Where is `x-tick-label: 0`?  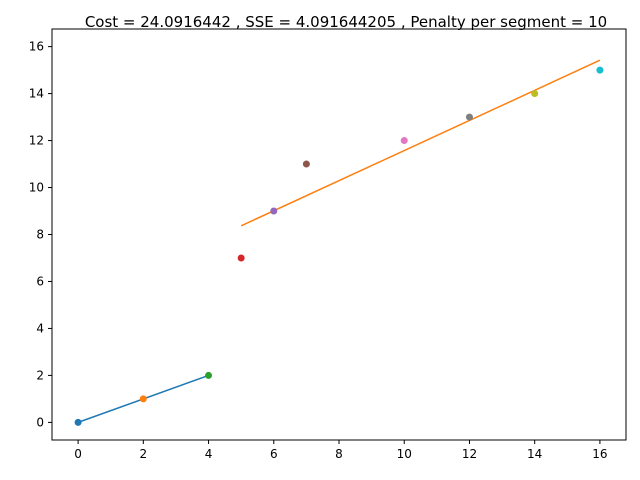
x-tick-label: 0 is located at coordinates (78, 454).